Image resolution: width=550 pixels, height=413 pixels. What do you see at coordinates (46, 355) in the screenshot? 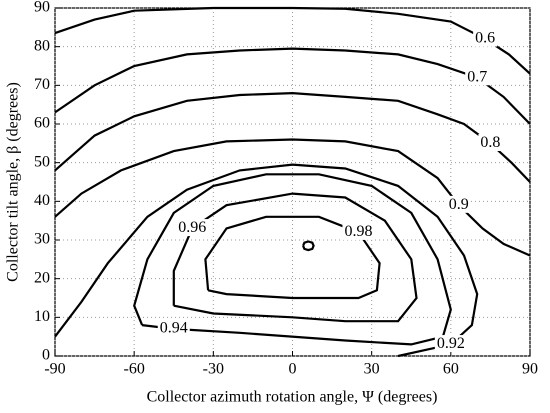
I see `y-tick-label: 0` at bounding box center [46, 355].